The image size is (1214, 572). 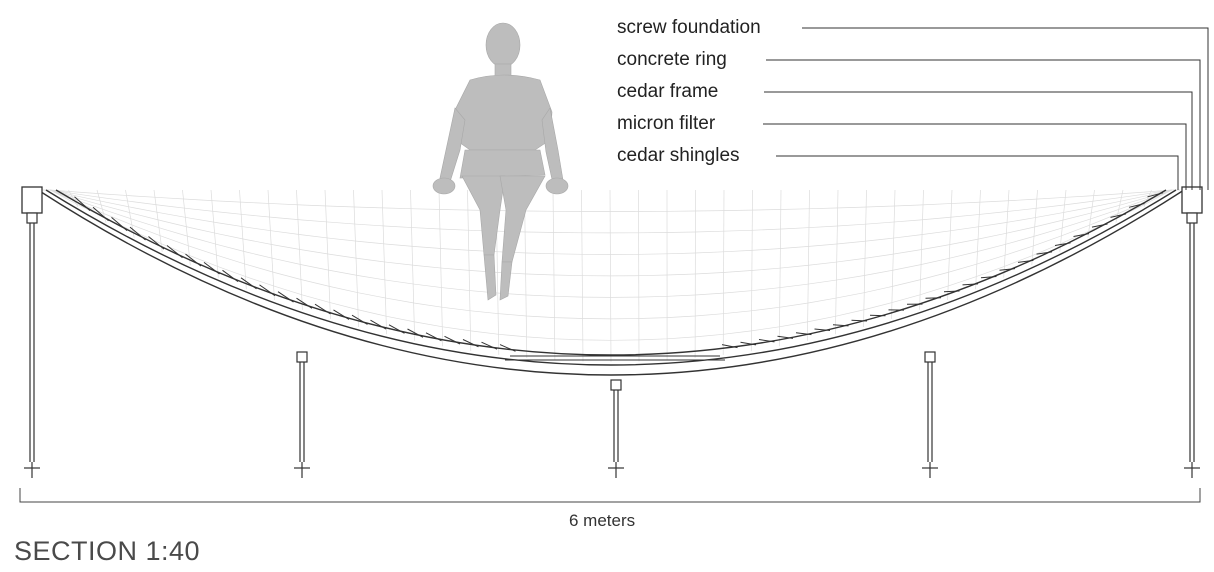 I want to click on floor-mat, so click(x=615, y=358).